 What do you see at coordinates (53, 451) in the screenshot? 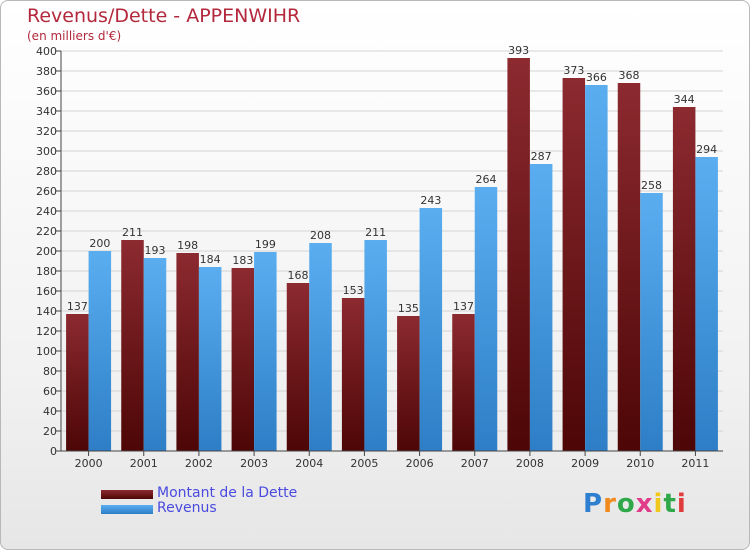
I see `y-tick-label: 0` at bounding box center [53, 451].